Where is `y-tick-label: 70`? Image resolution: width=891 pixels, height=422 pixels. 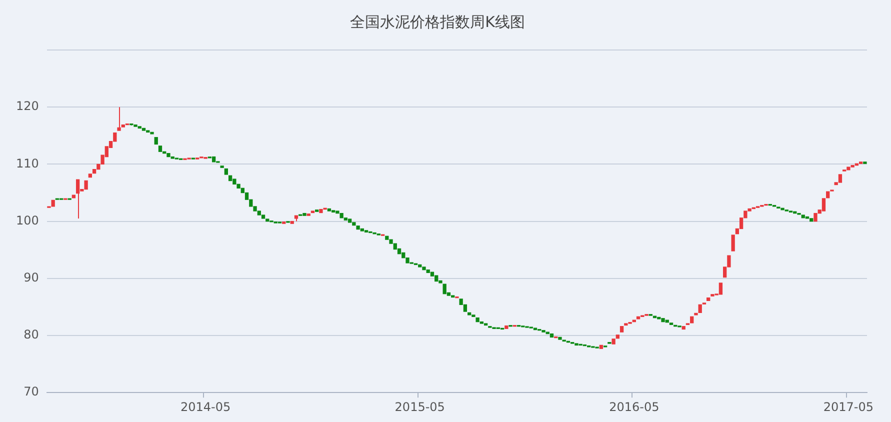
y-tick-label: 70 is located at coordinates (31, 391).